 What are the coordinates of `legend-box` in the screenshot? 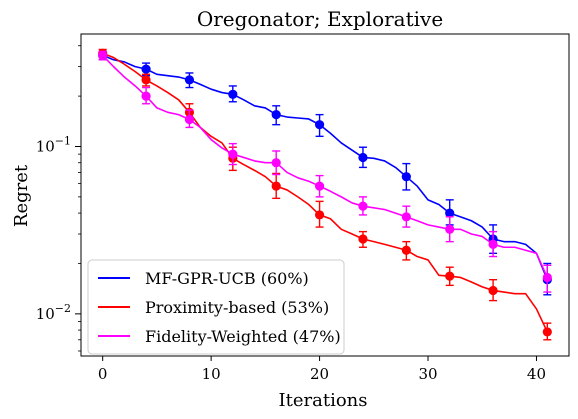 It's located at (216, 307).